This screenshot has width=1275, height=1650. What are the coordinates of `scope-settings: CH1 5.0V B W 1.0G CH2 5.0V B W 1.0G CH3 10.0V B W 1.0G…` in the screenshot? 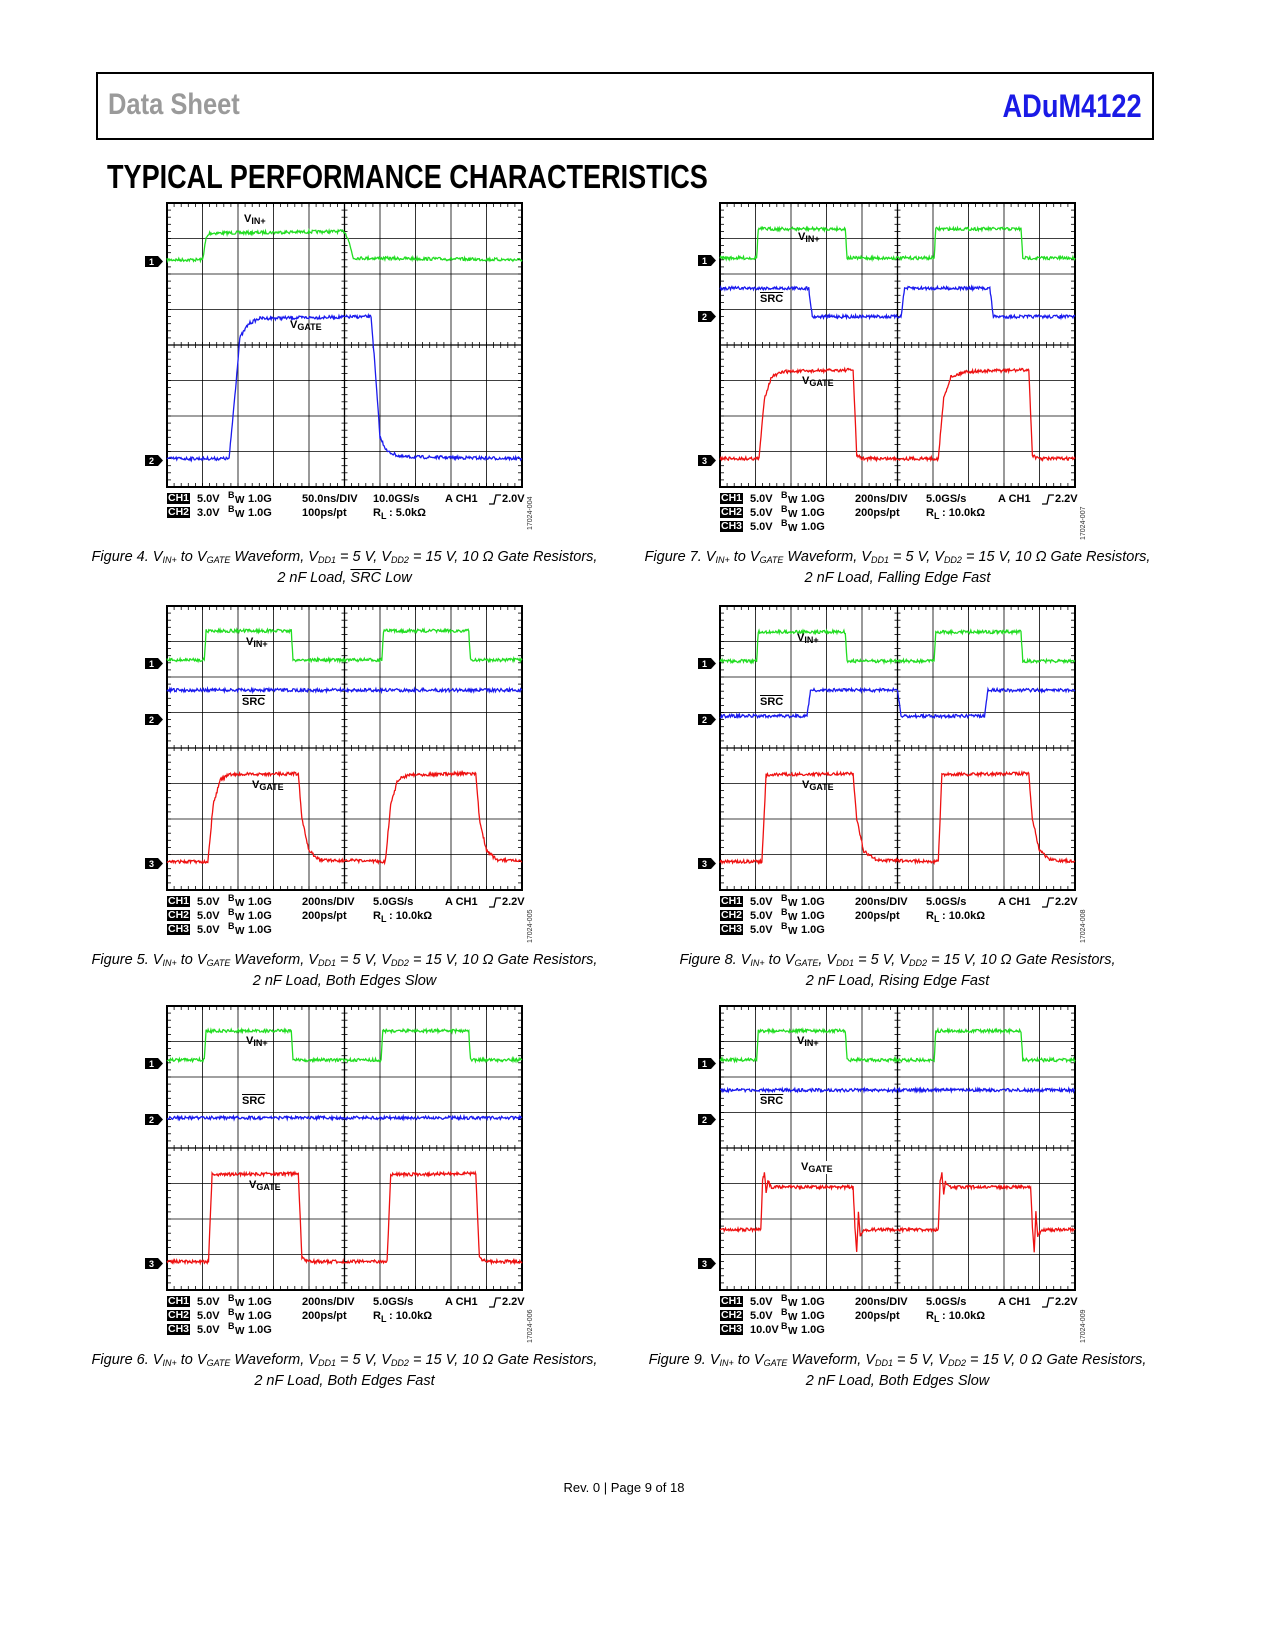 It's located at (910, 1319).